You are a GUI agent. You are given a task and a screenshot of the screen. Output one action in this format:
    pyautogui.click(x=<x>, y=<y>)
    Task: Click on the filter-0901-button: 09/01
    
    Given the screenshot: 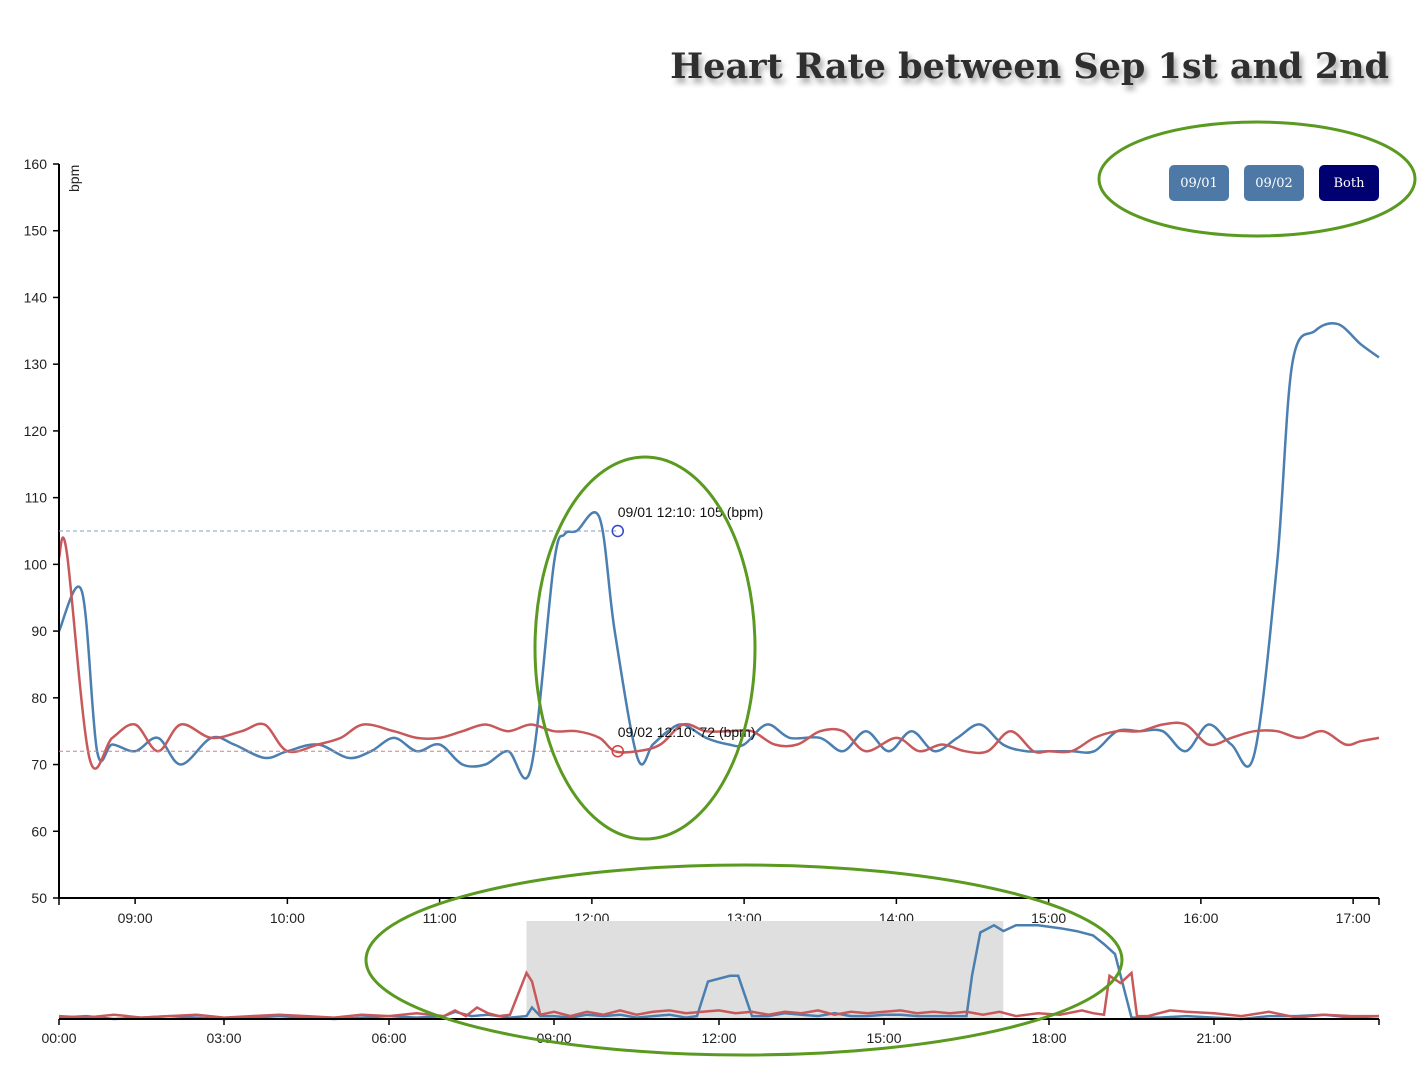 What is the action you would take?
    pyautogui.click(x=1199, y=183)
    